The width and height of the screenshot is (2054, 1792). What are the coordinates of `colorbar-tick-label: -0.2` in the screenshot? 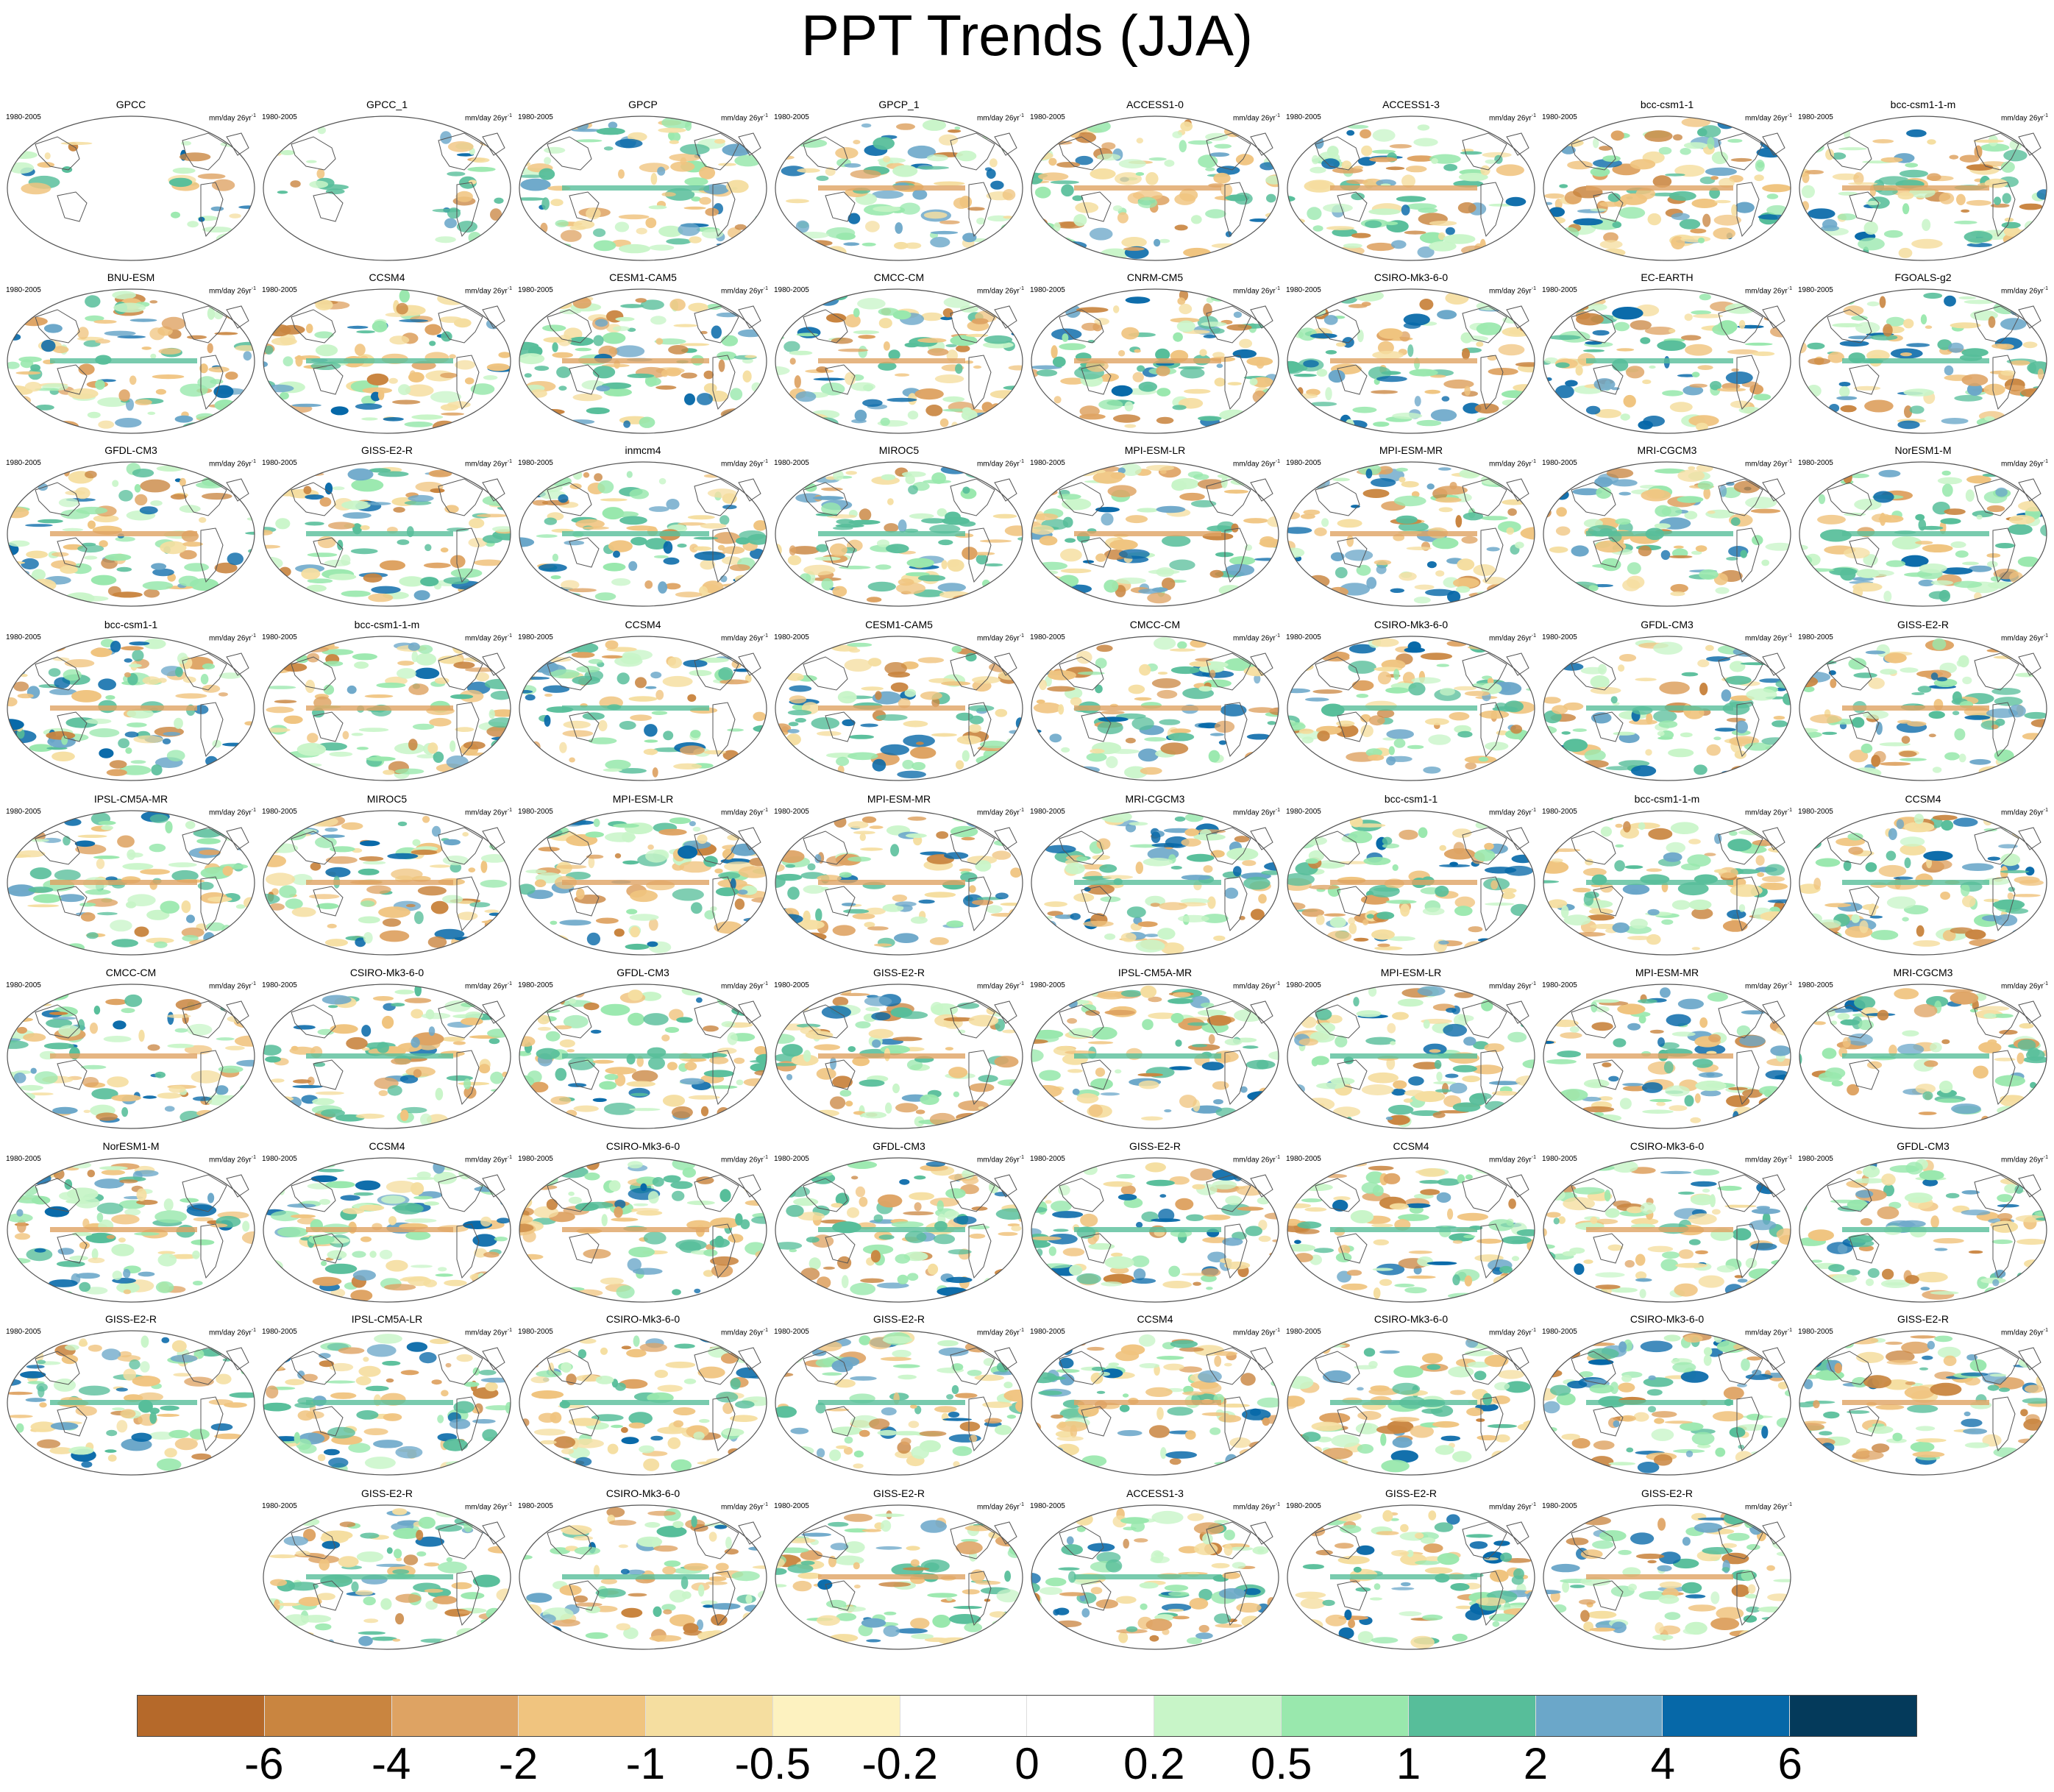 It's located at (900, 1763).